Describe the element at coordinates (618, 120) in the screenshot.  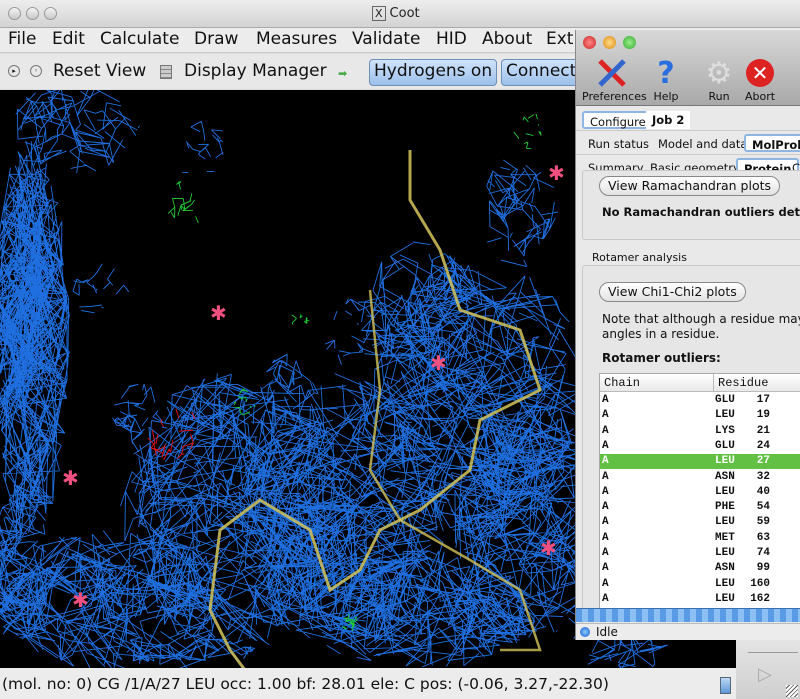
I see `tab-configure: Configure` at that location.